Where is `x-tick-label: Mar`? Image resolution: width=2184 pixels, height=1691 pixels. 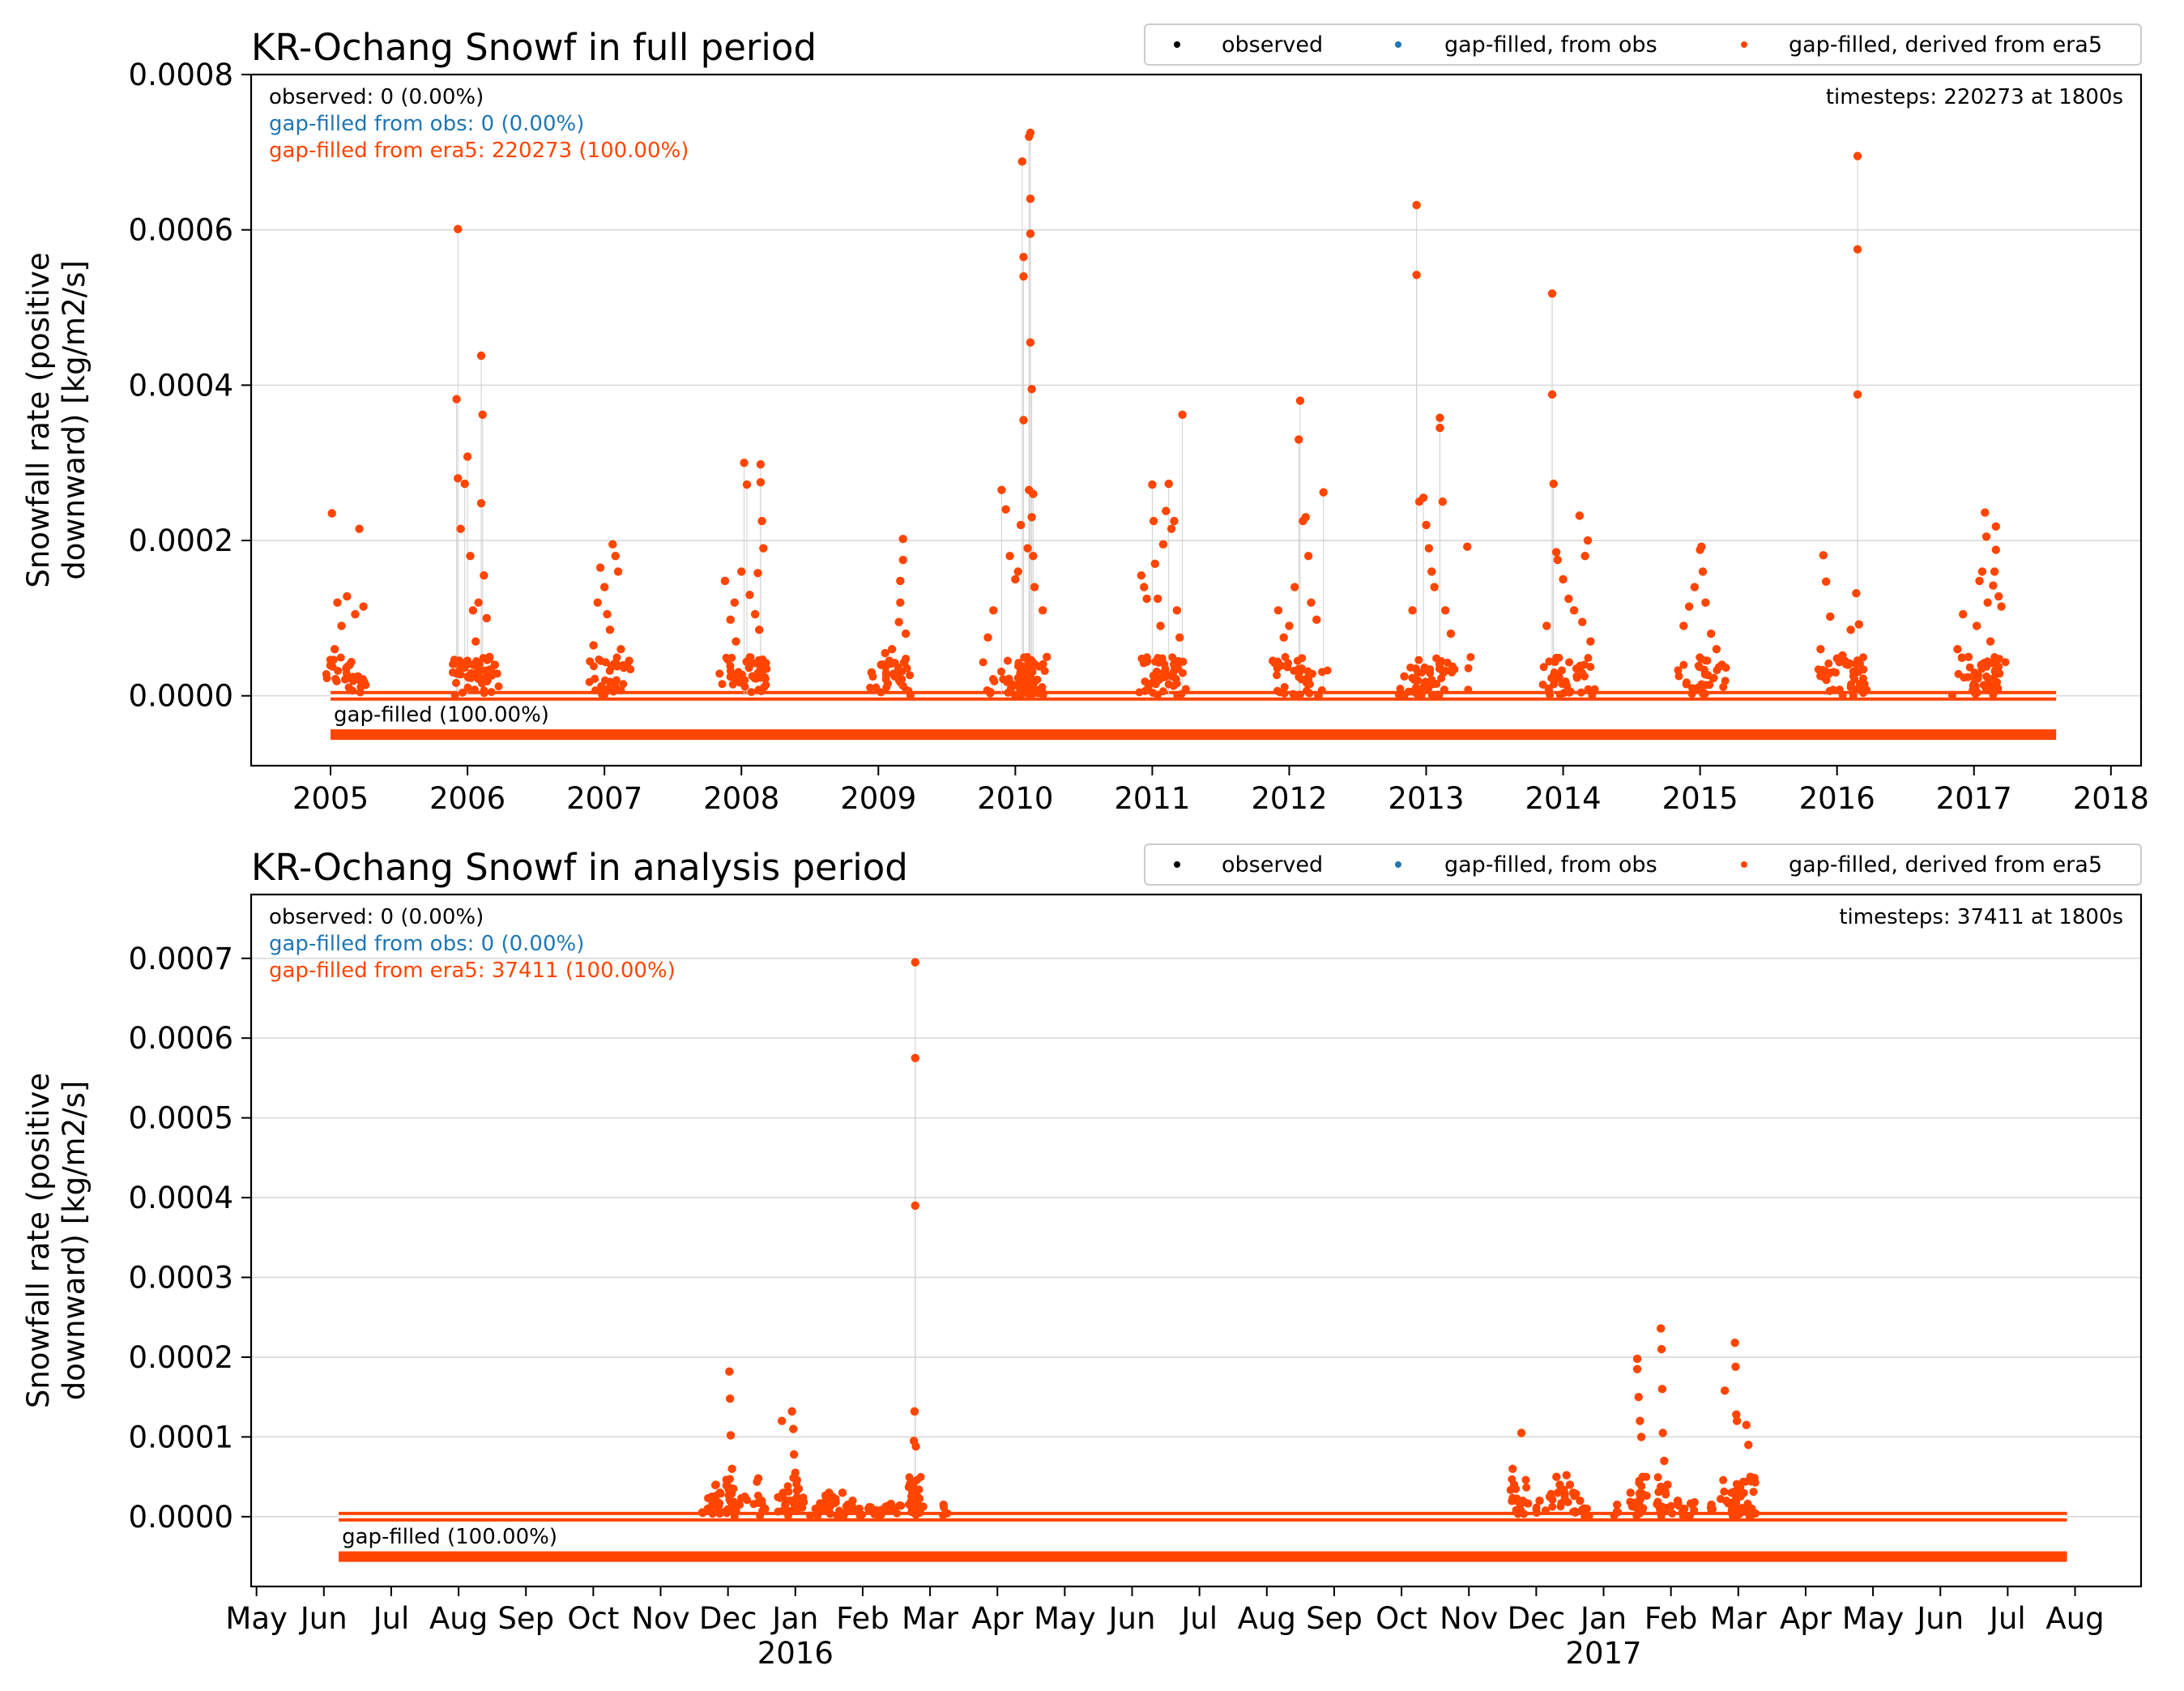
x-tick-label: Mar is located at coordinates (1739, 1618).